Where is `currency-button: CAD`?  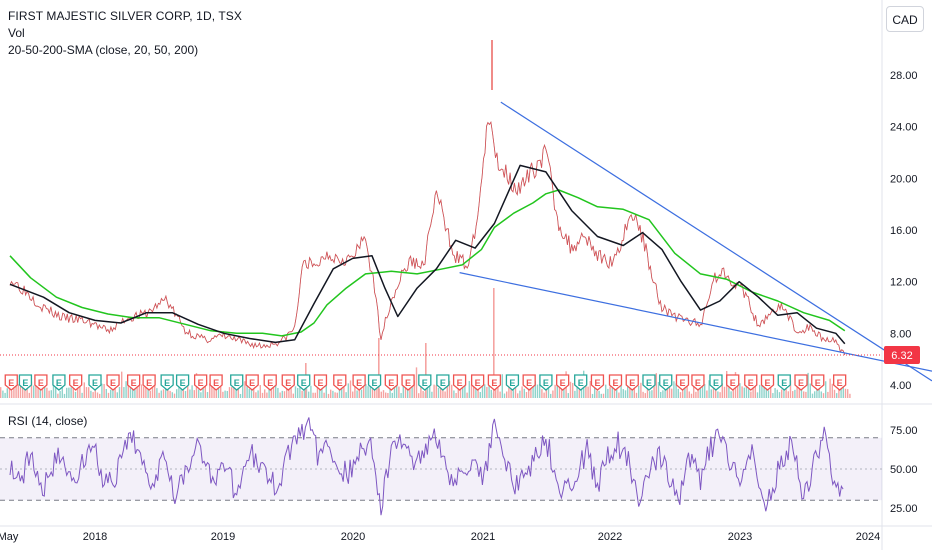 currency-button: CAD is located at coordinates (905, 19).